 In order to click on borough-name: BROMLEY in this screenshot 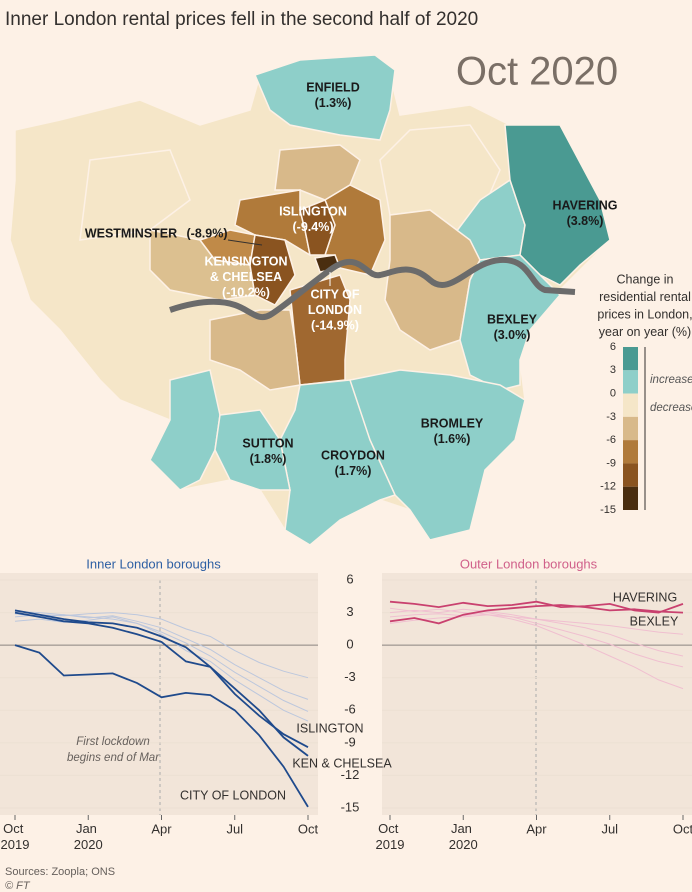, I will do `click(452, 423)`.